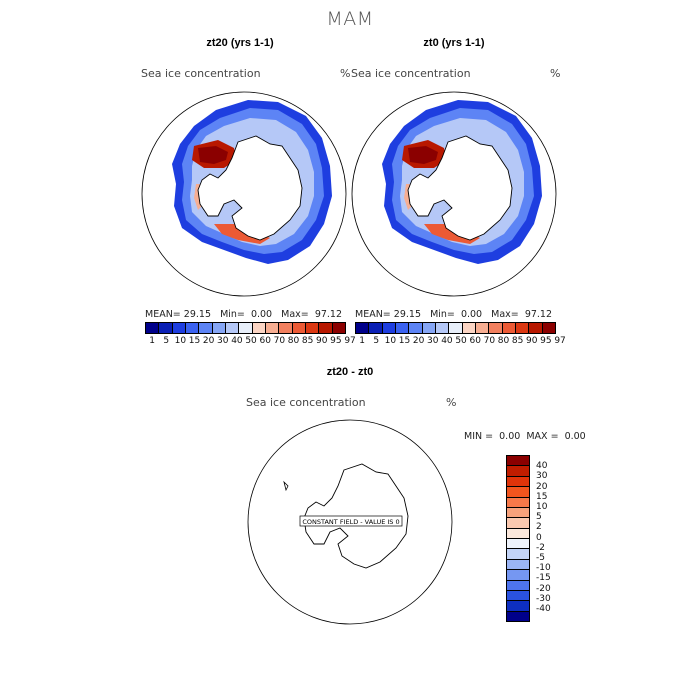 This screenshot has width=700, height=700. Describe the element at coordinates (543, 598) in the screenshot. I see `panel-3-colorbar-tick: -30` at that location.